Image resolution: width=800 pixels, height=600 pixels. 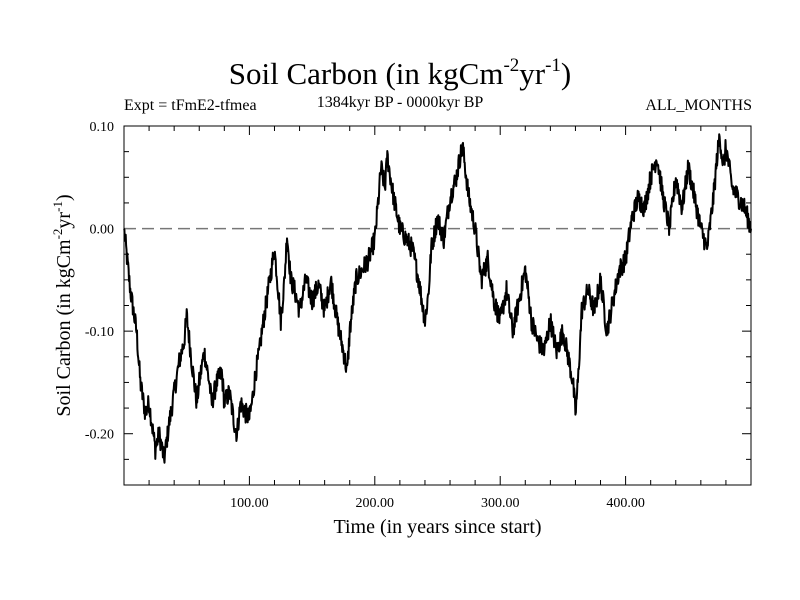 I want to click on y-axis-label: Soil Carbon (in kgCm-2yr-1), so click(x=62, y=305).